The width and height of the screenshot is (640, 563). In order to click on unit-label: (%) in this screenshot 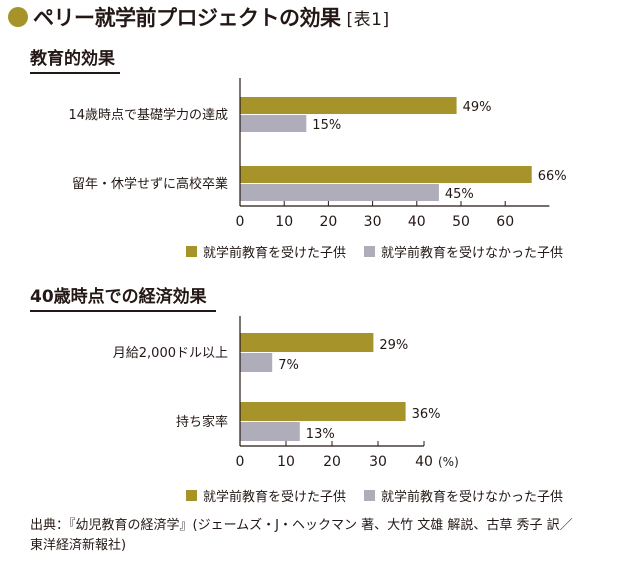, I will do `click(448, 462)`.